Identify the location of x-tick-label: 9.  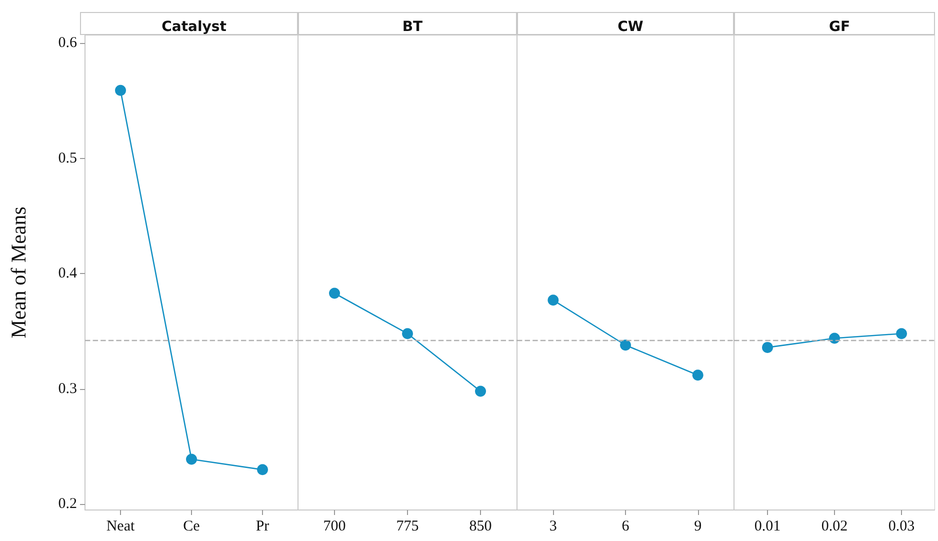
(698, 526).